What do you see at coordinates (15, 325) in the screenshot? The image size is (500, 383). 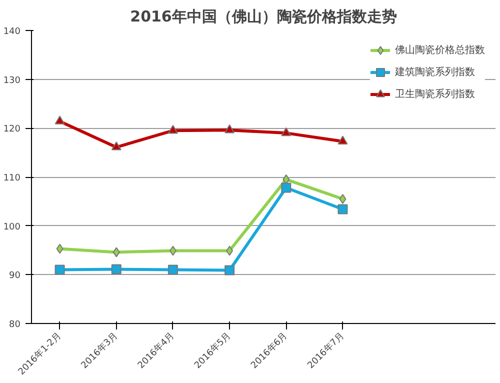 I see `y-tick-label: 80` at bounding box center [15, 325].